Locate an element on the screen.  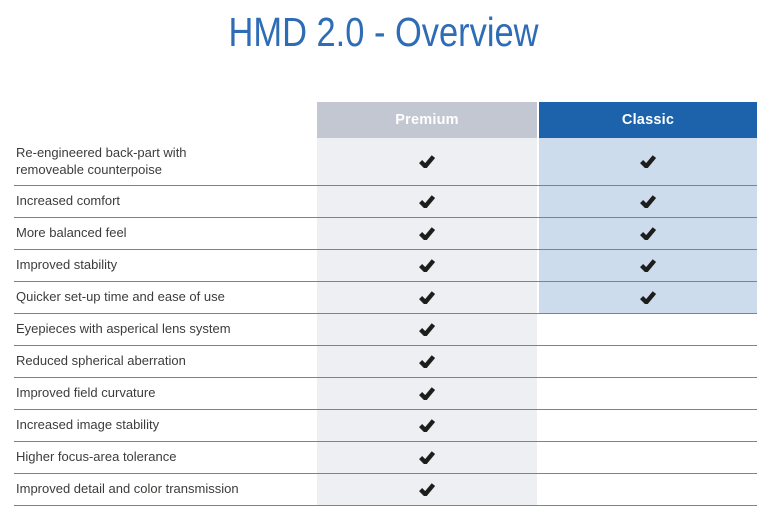
table-row: Improved stability is located at coordinates (385, 266).